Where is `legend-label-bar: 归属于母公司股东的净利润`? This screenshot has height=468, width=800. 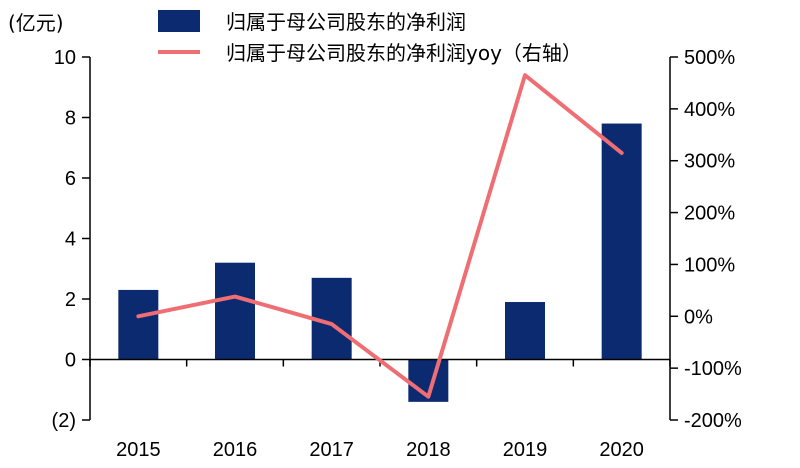
legend-label-bar: 归属于母公司股东的净利润 is located at coordinates (346, 22).